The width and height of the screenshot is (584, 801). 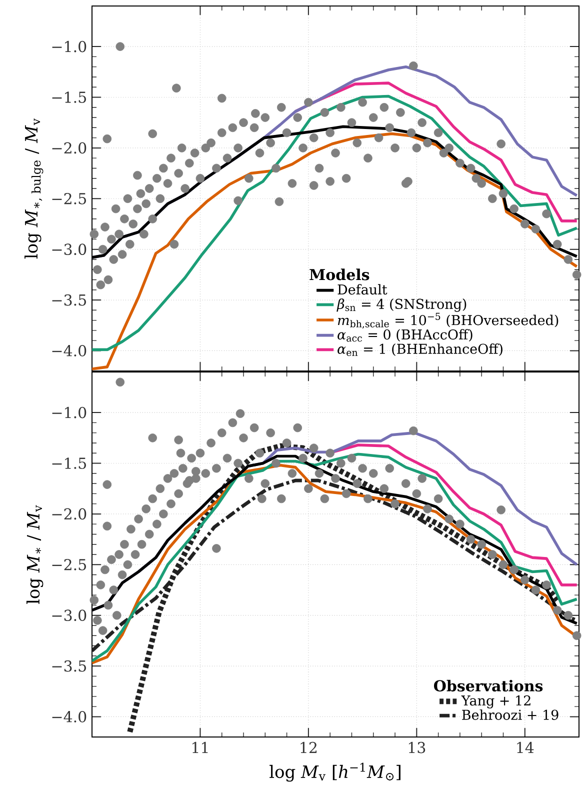 What do you see at coordinates (200, 747) in the screenshot?
I see `x-tick-label: 11` at bounding box center [200, 747].